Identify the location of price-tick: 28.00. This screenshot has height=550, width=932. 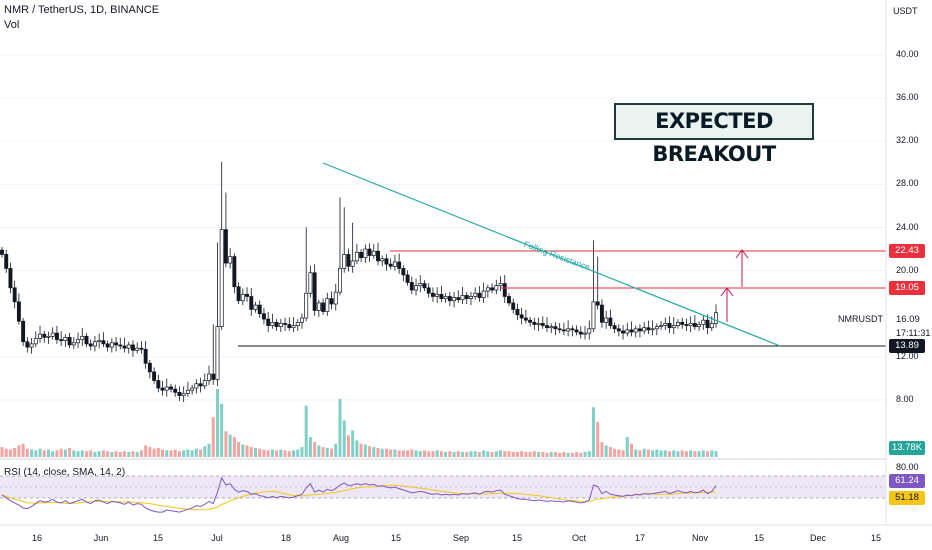
(907, 183).